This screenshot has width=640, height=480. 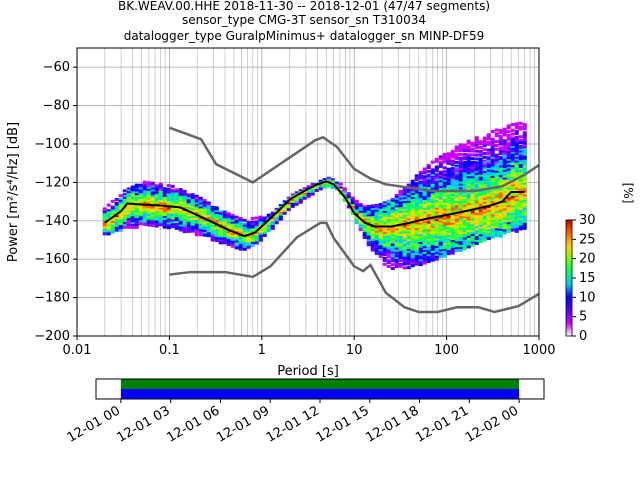 I want to click on colorbar-tick-label: 30, so click(x=587, y=220).